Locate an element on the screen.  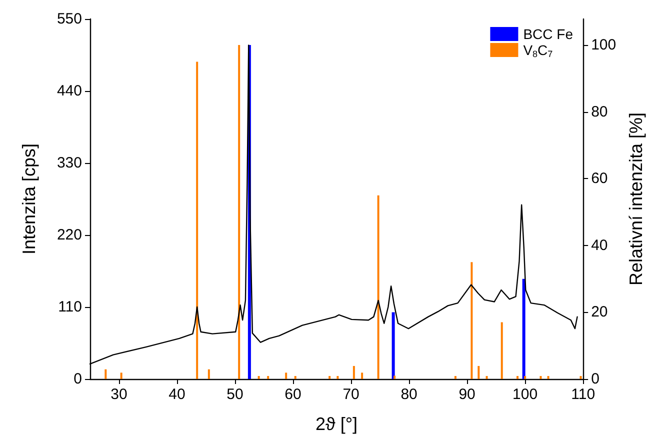
y2-tick-label: 100 is located at coordinates (603, 45).